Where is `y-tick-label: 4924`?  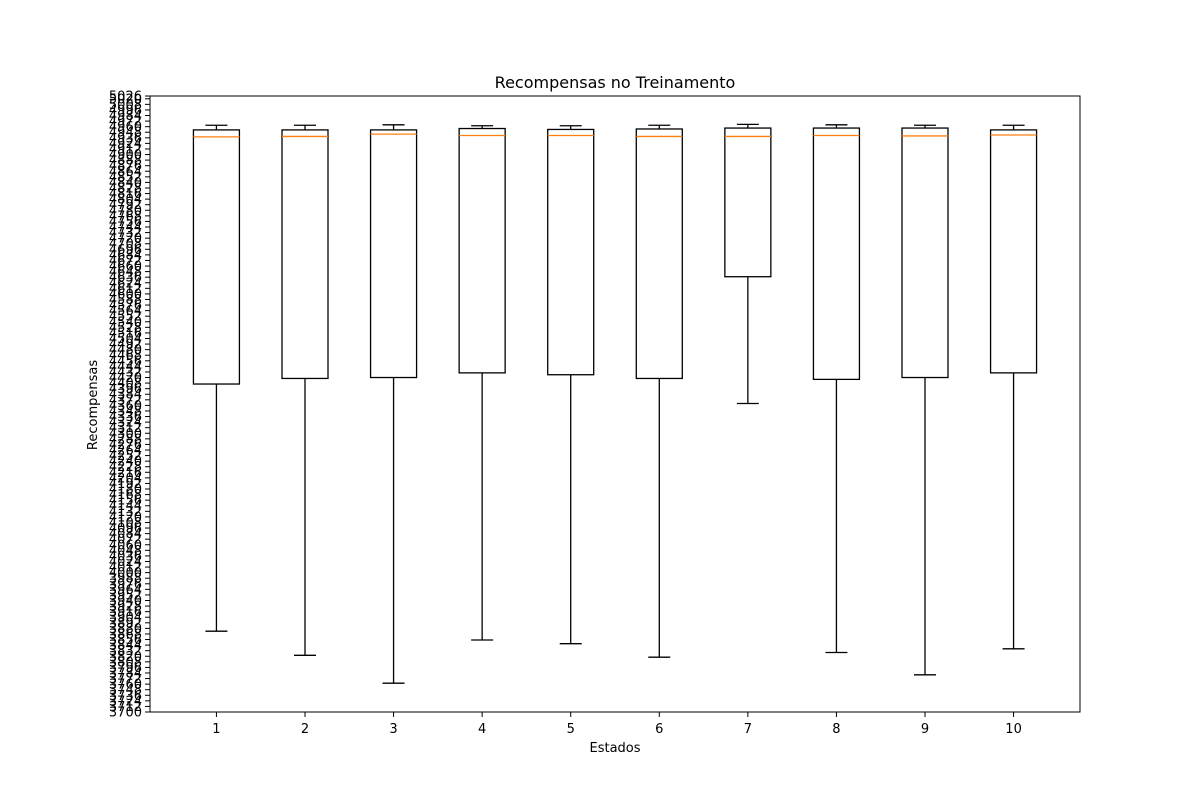 y-tick-label: 4924 is located at coordinates (125, 144).